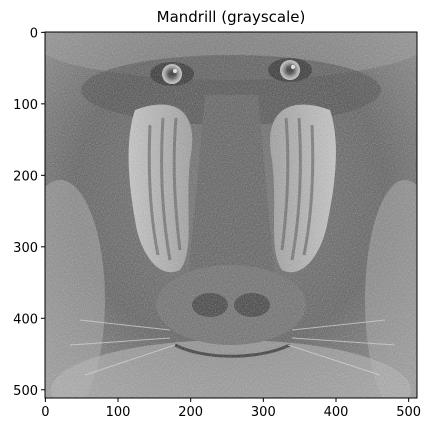 This screenshot has height=433, width=430. I want to click on x-tick-label: 100, so click(118, 412).